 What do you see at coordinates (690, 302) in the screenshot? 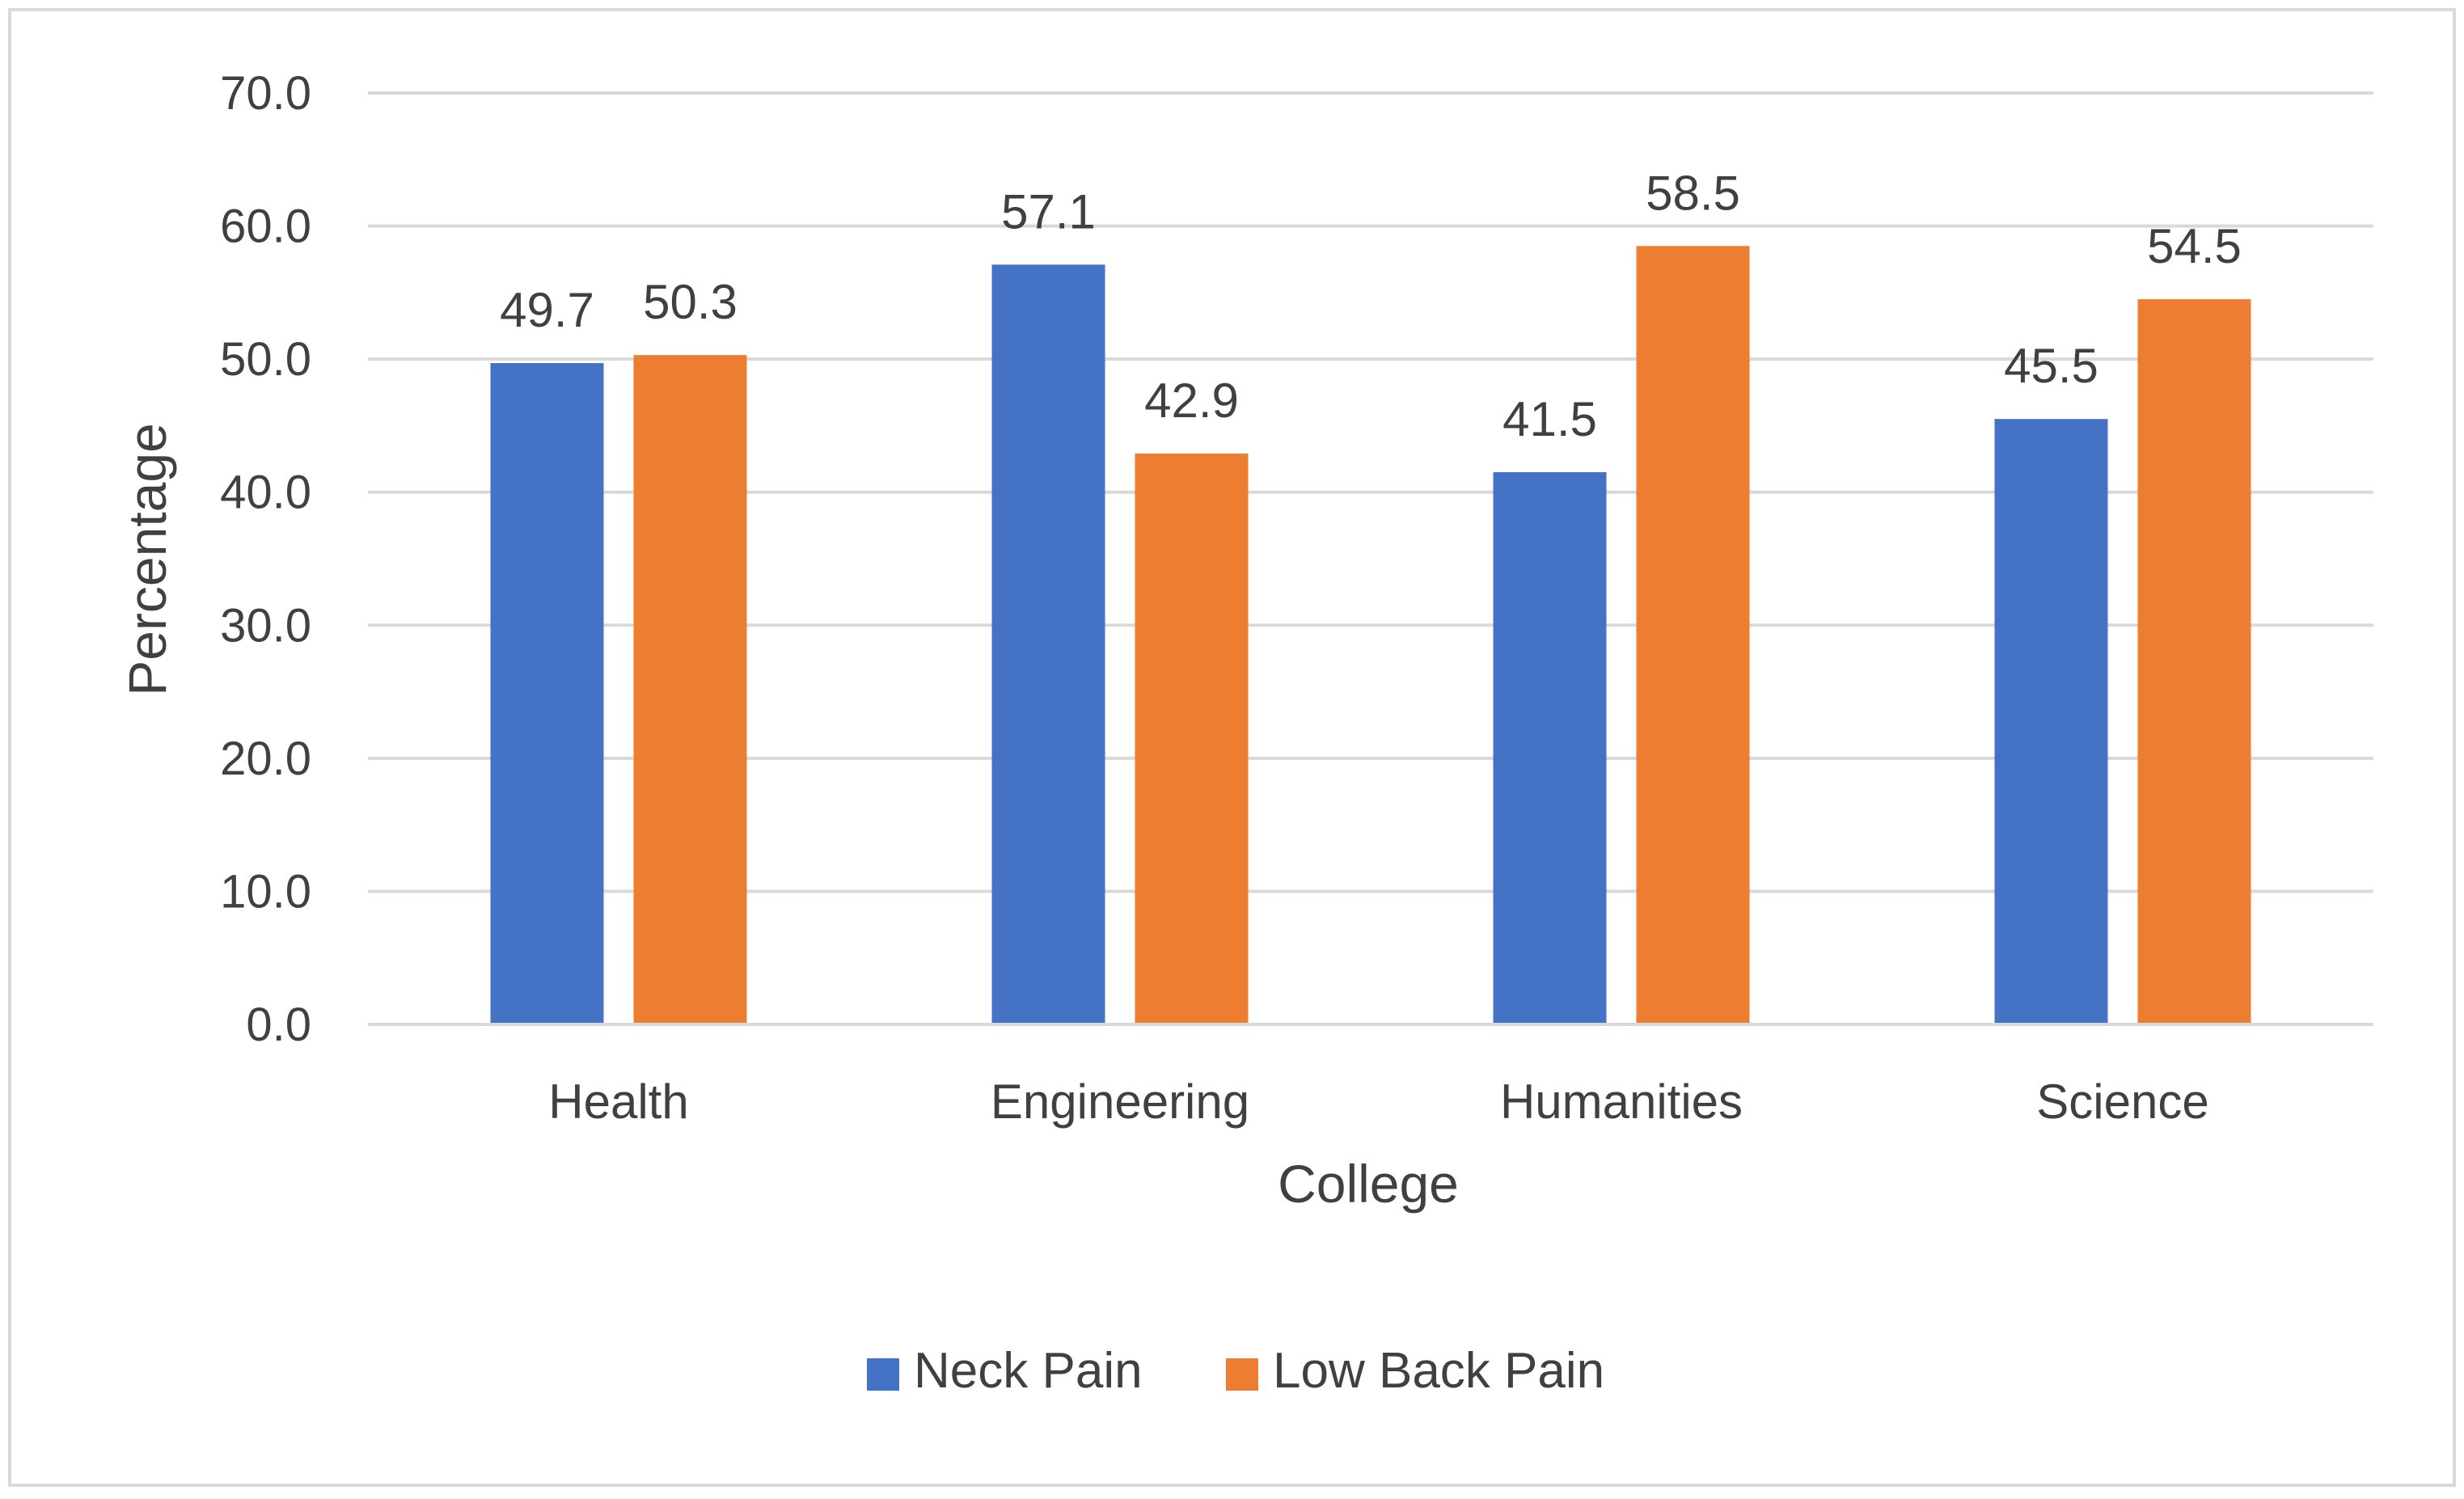
I see `data-label: 50.3` at bounding box center [690, 302].